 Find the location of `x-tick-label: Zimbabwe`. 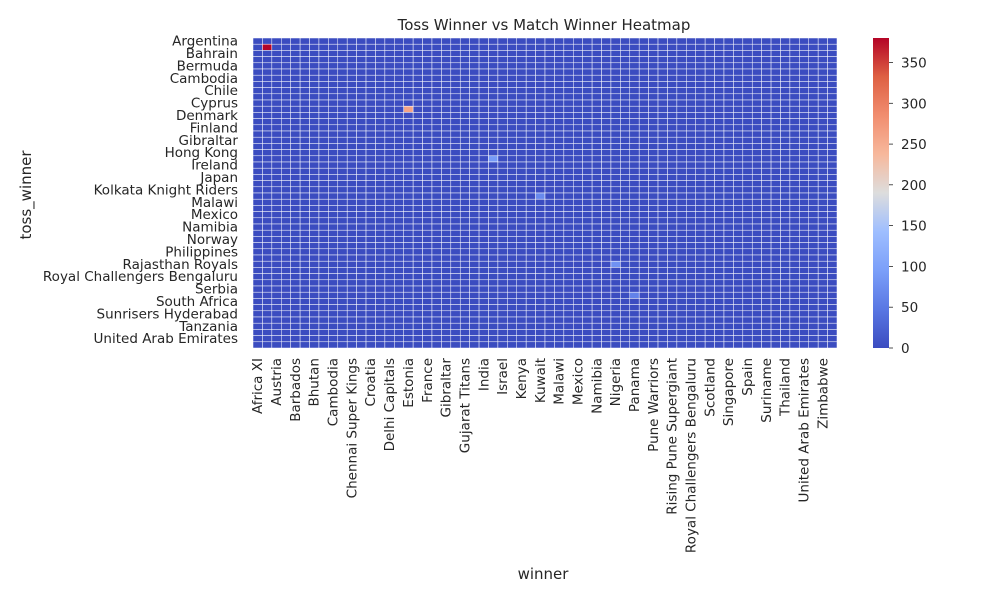

x-tick-label: Zimbabwe is located at coordinates (823, 393).